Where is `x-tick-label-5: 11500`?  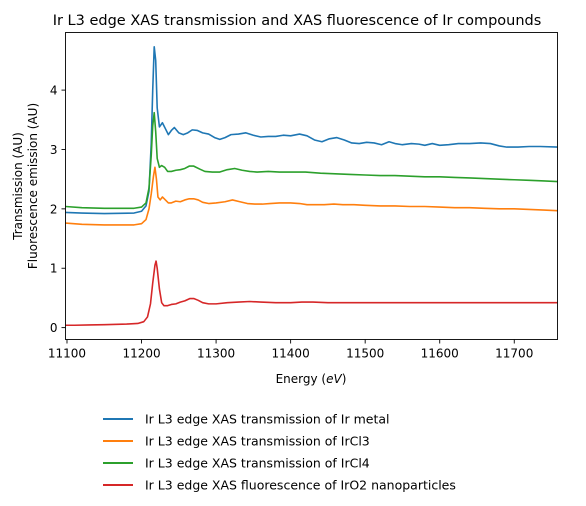
x-tick-label-5: 11500 is located at coordinates (365, 354).